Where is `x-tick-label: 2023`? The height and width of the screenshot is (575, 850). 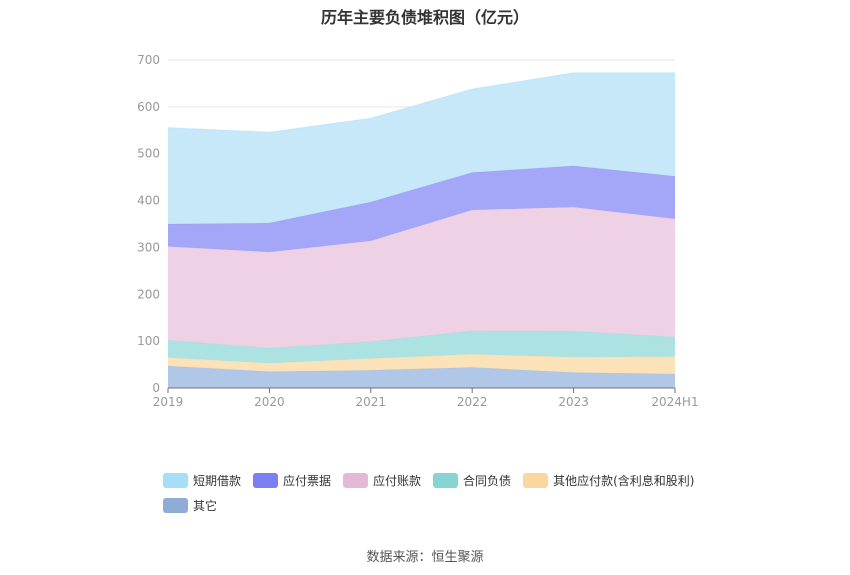
x-tick-label: 2023 is located at coordinates (573, 402).